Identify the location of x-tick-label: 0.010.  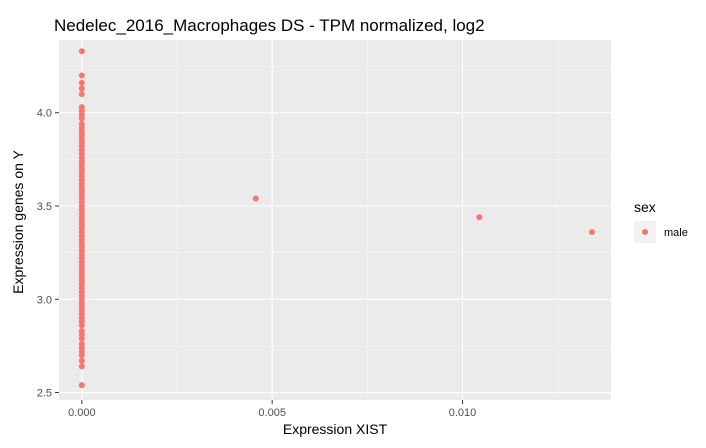
(463, 413).